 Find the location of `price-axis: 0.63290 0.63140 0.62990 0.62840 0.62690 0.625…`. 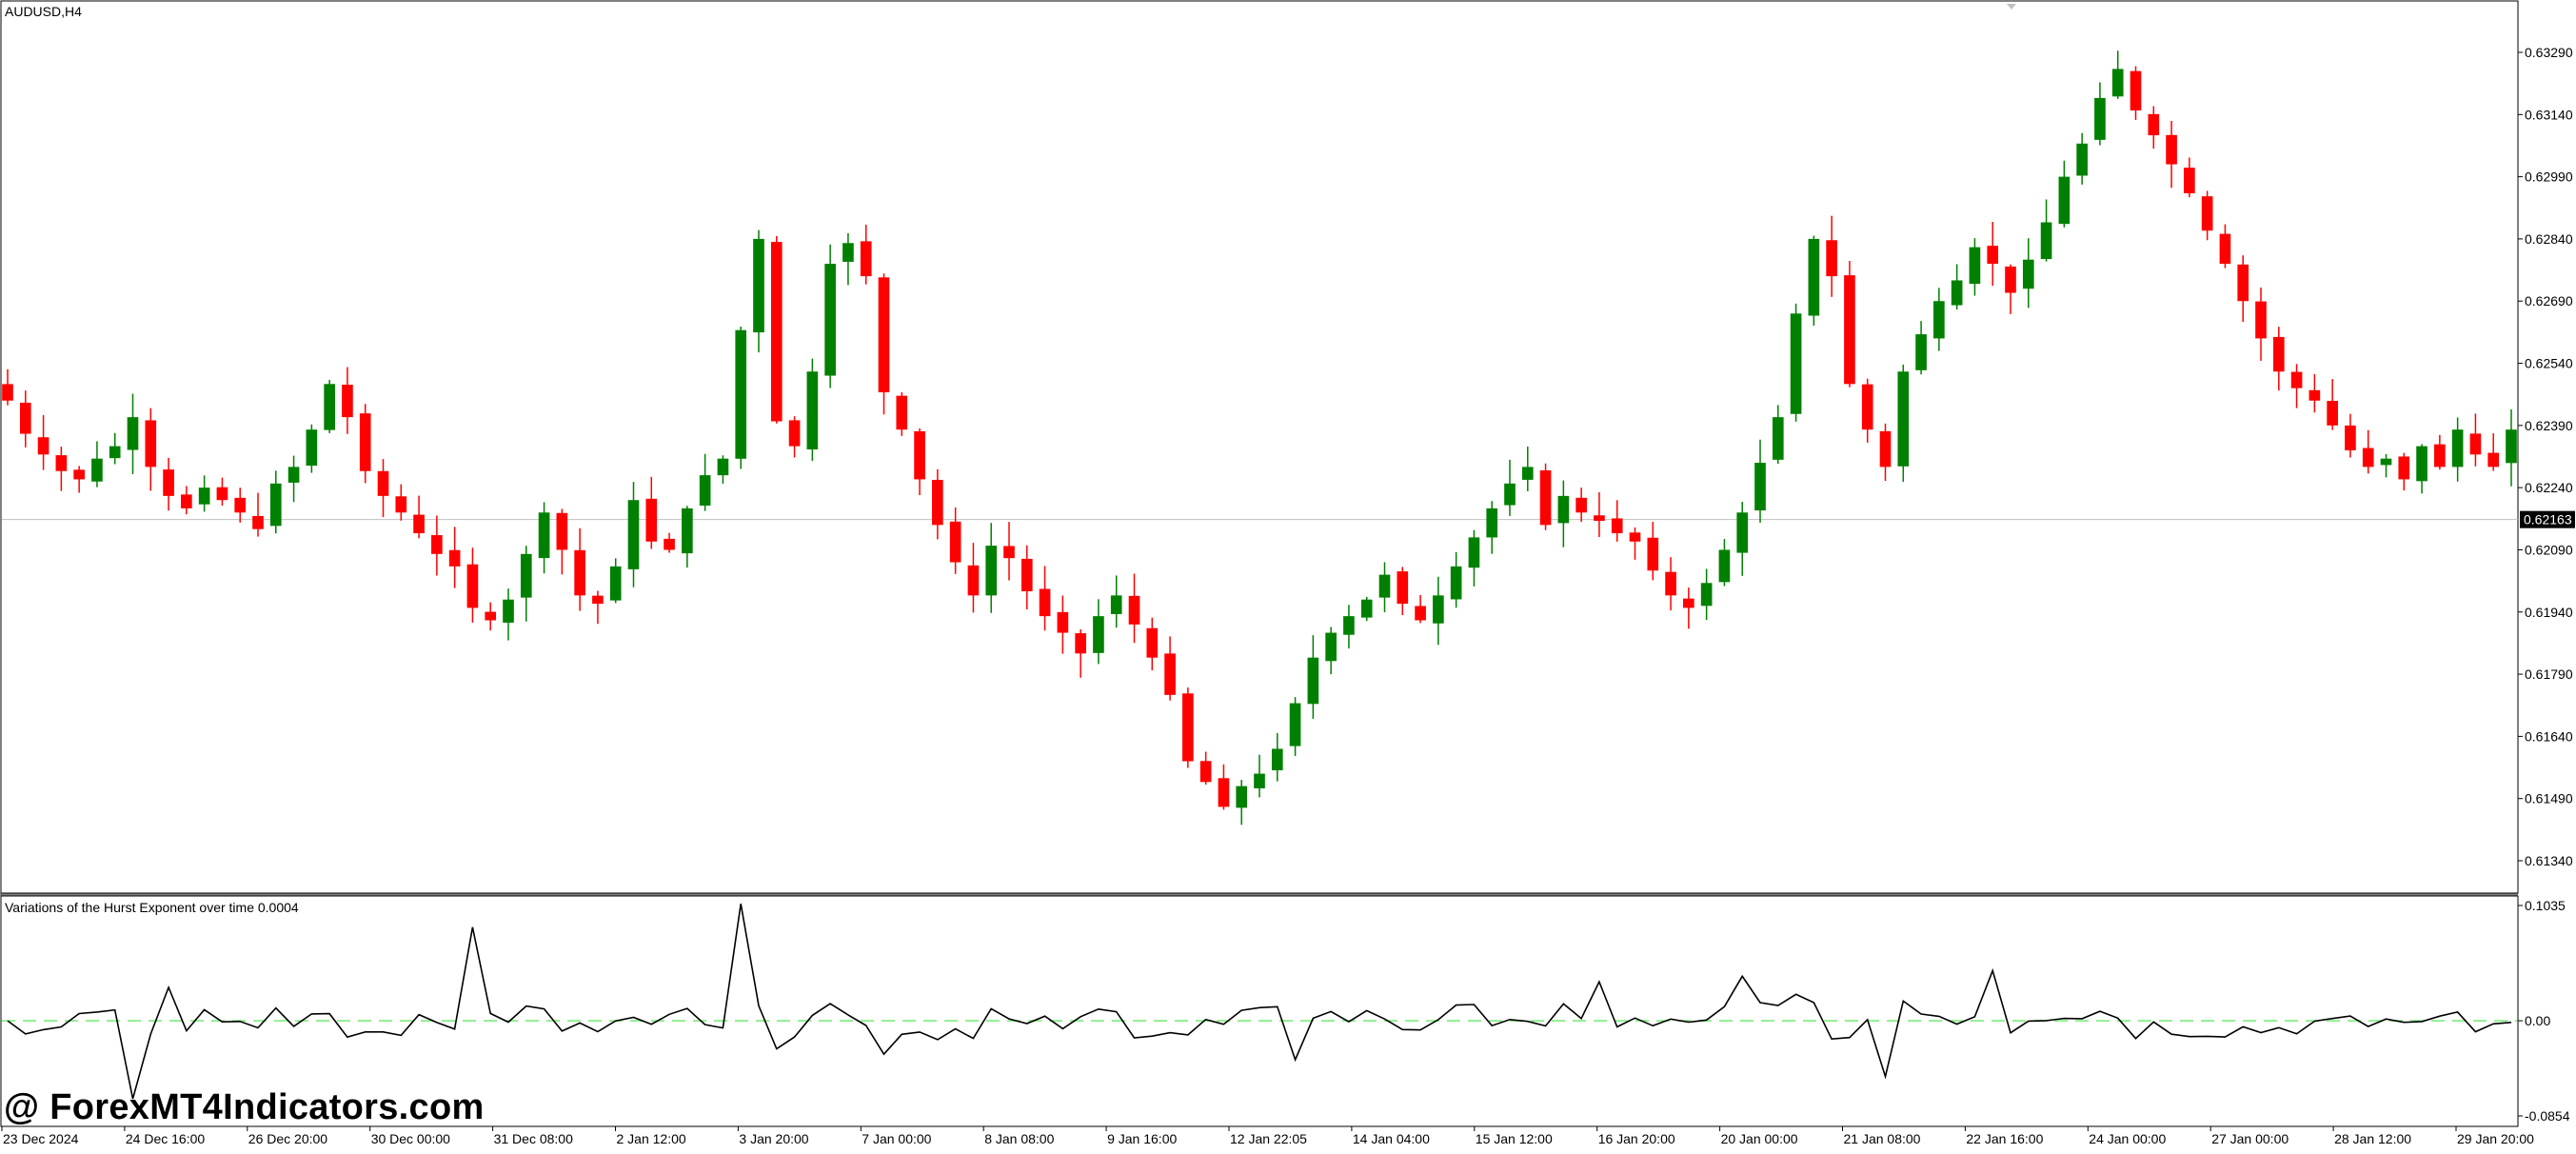

price-axis: 0.63290 0.63140 0.62990 0.62840 0.62690 0.625… is located at coordinates (2545, 456).